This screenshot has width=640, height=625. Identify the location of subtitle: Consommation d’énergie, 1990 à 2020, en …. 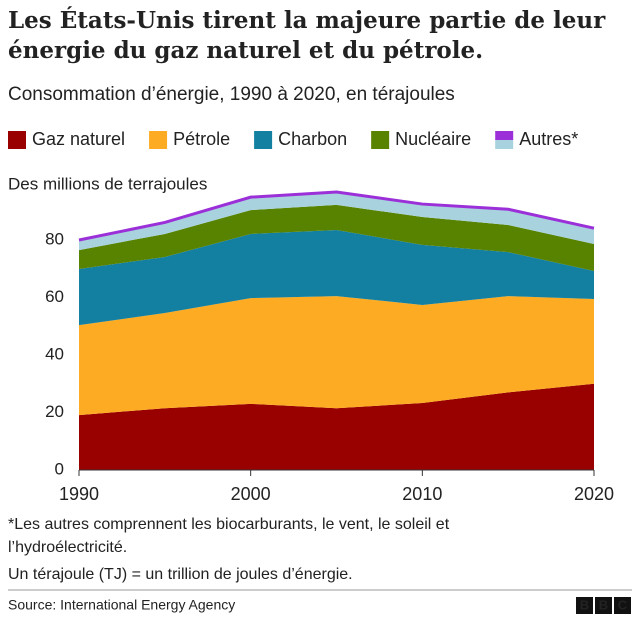
(231, 94).